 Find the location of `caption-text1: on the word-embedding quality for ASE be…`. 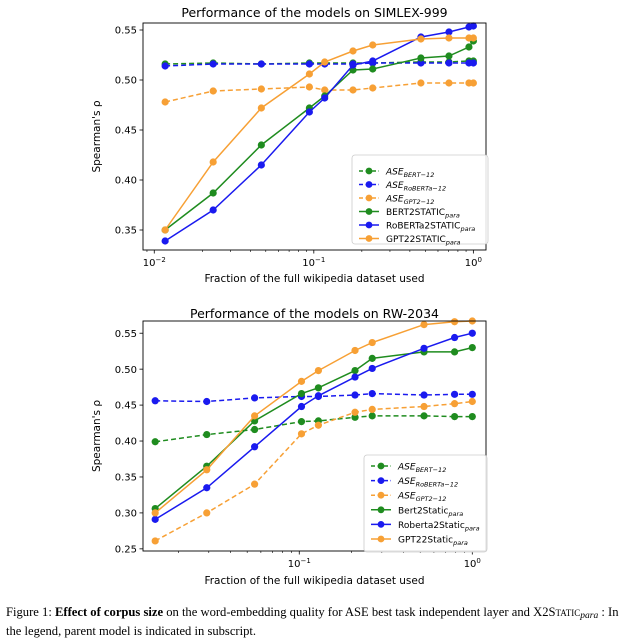

caption-text1: on the word-embedding quality for ASE be… is located at coordinates (346, 612).